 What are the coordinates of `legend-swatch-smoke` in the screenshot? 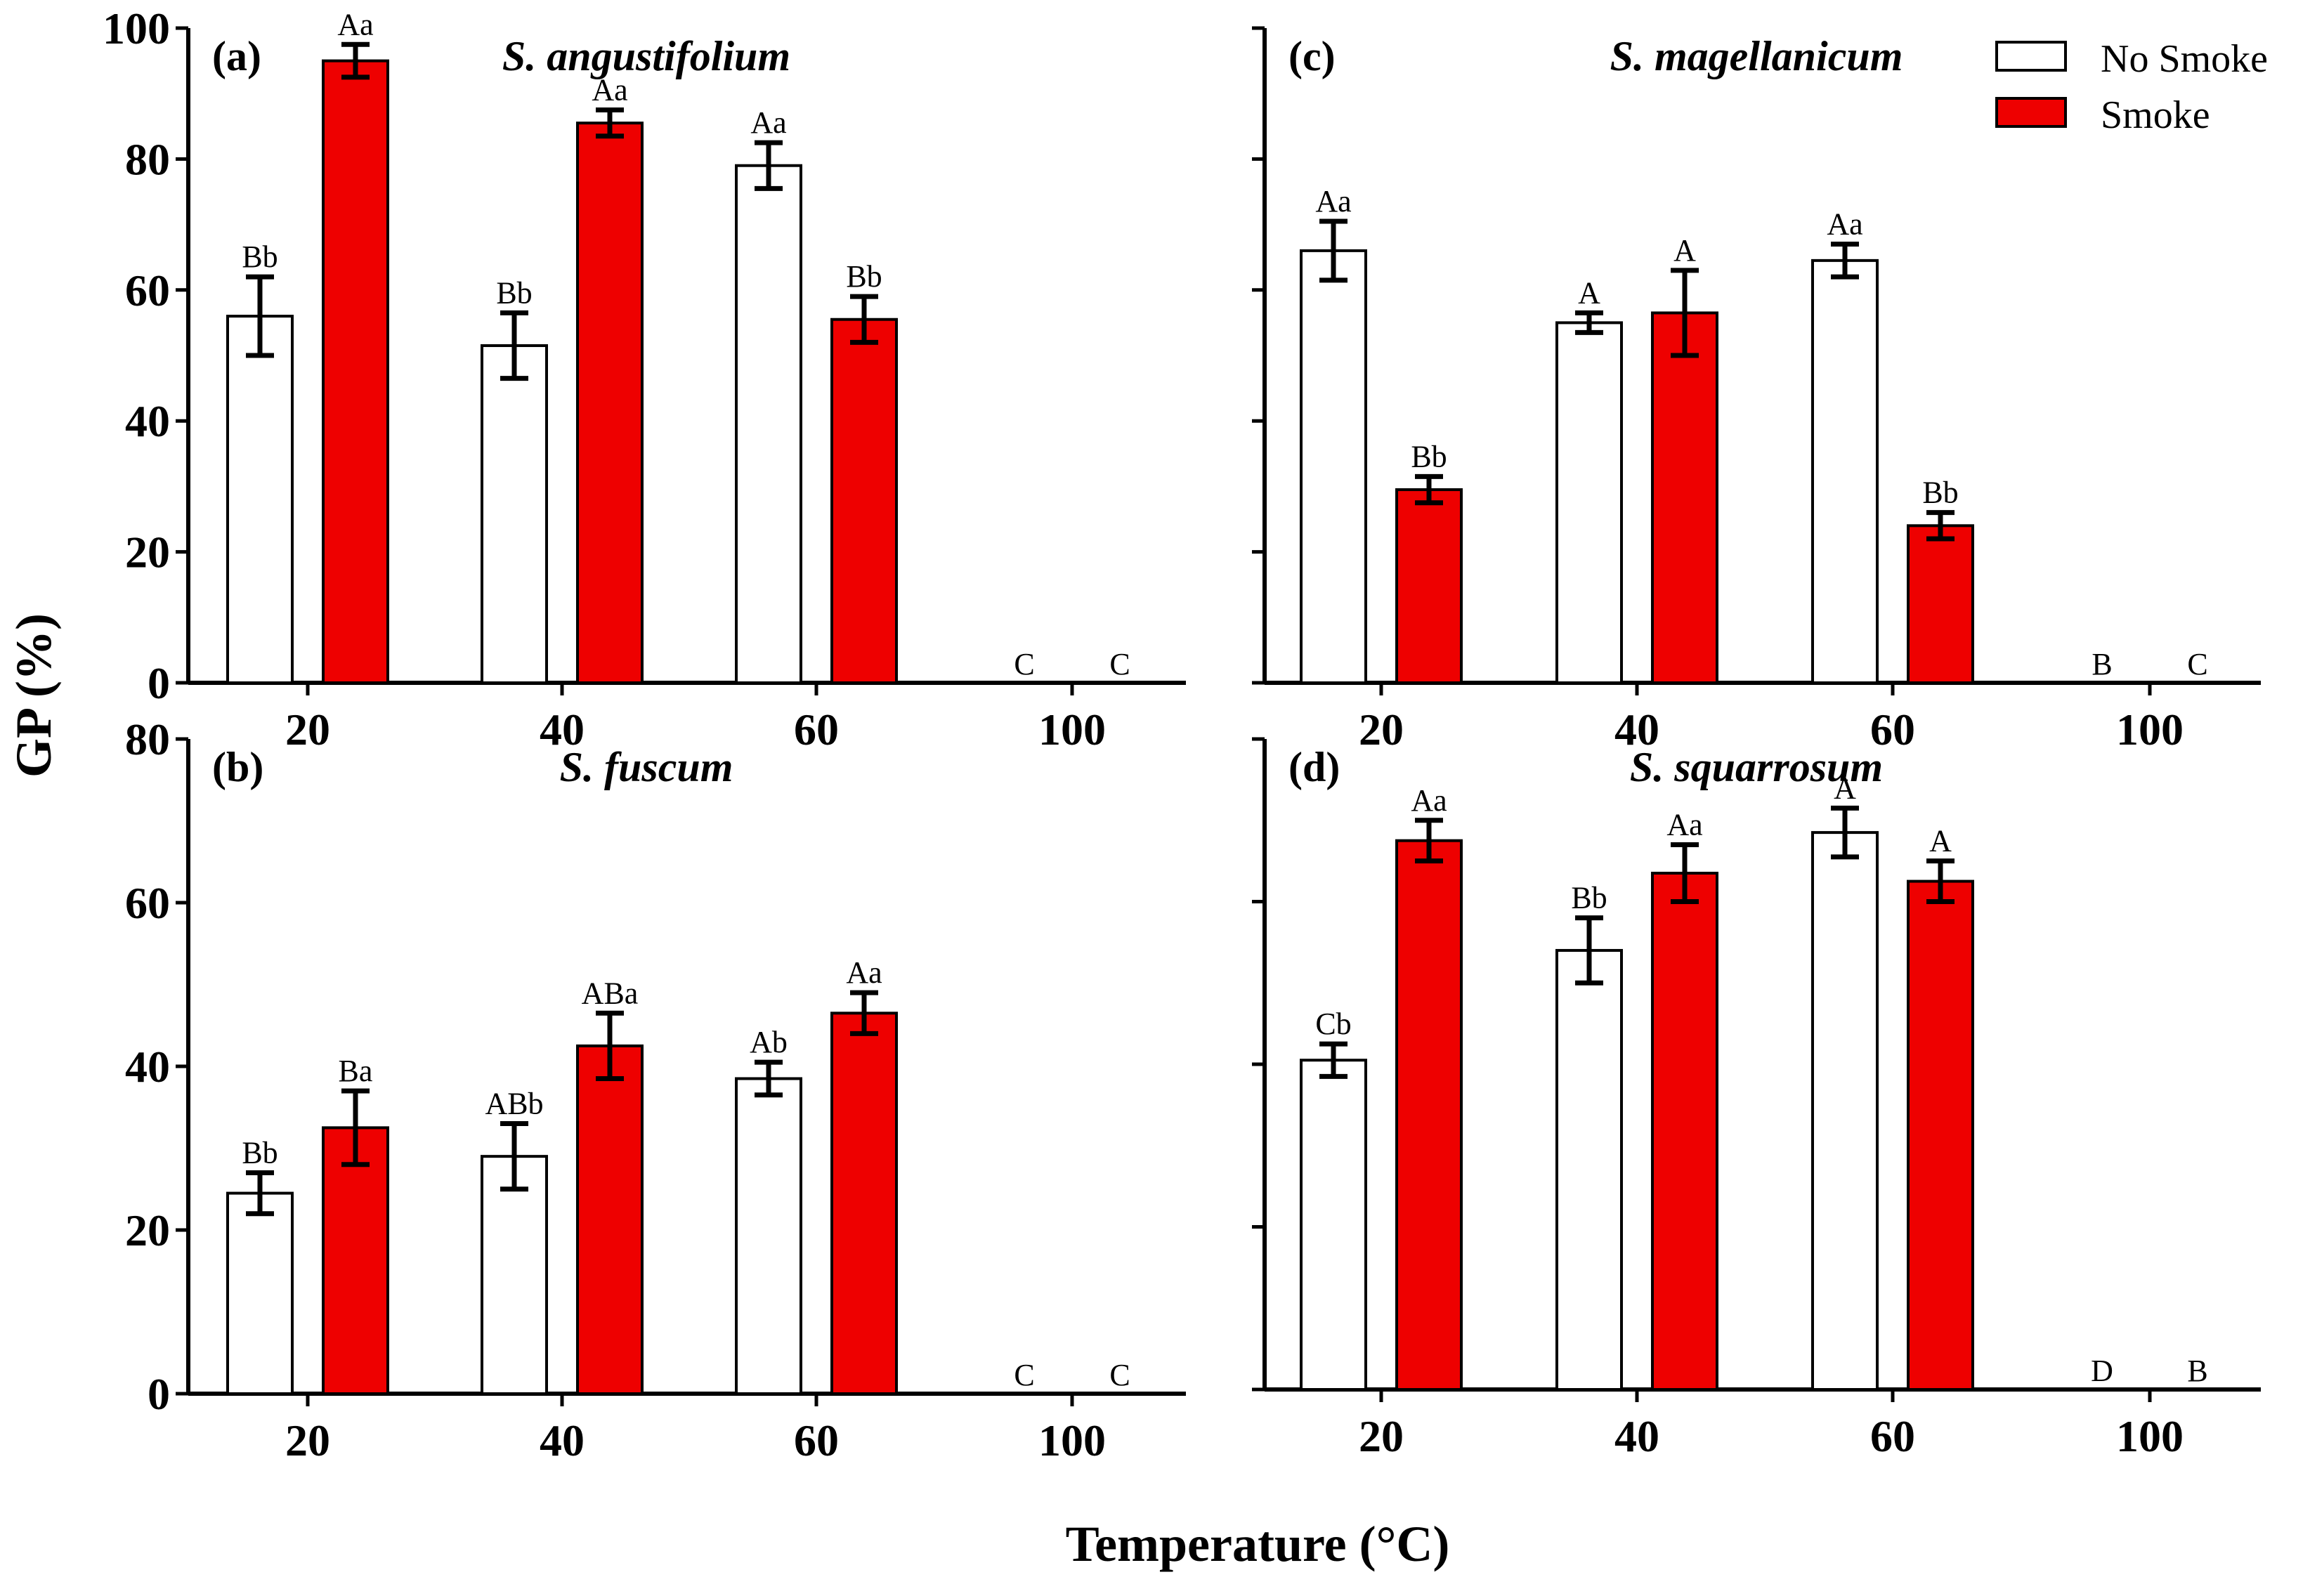 It's located at (2031, 112).